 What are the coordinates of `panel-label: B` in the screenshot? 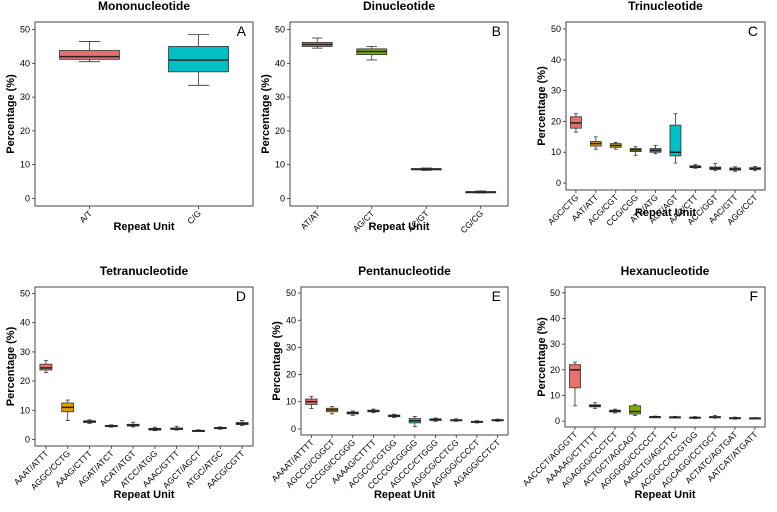 It's located at (496, 31).